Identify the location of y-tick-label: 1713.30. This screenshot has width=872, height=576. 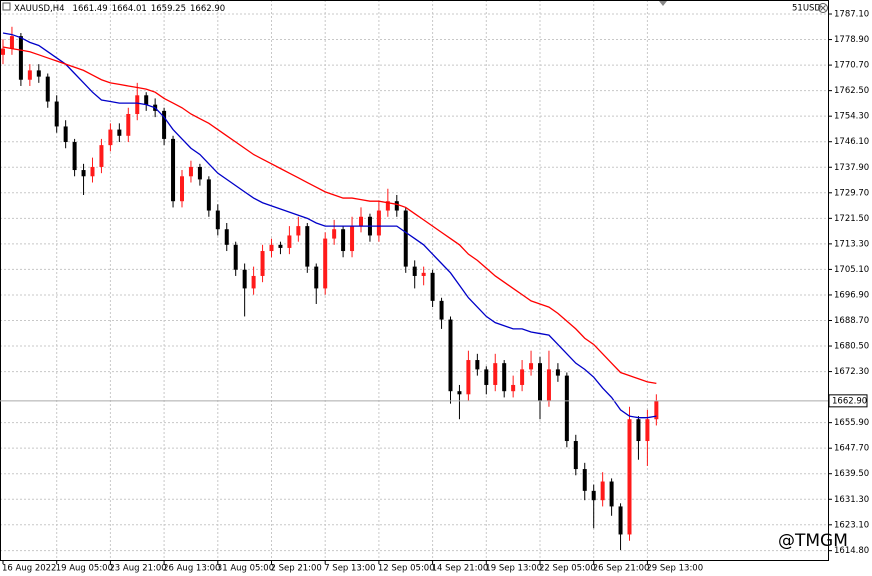
(851, 244).